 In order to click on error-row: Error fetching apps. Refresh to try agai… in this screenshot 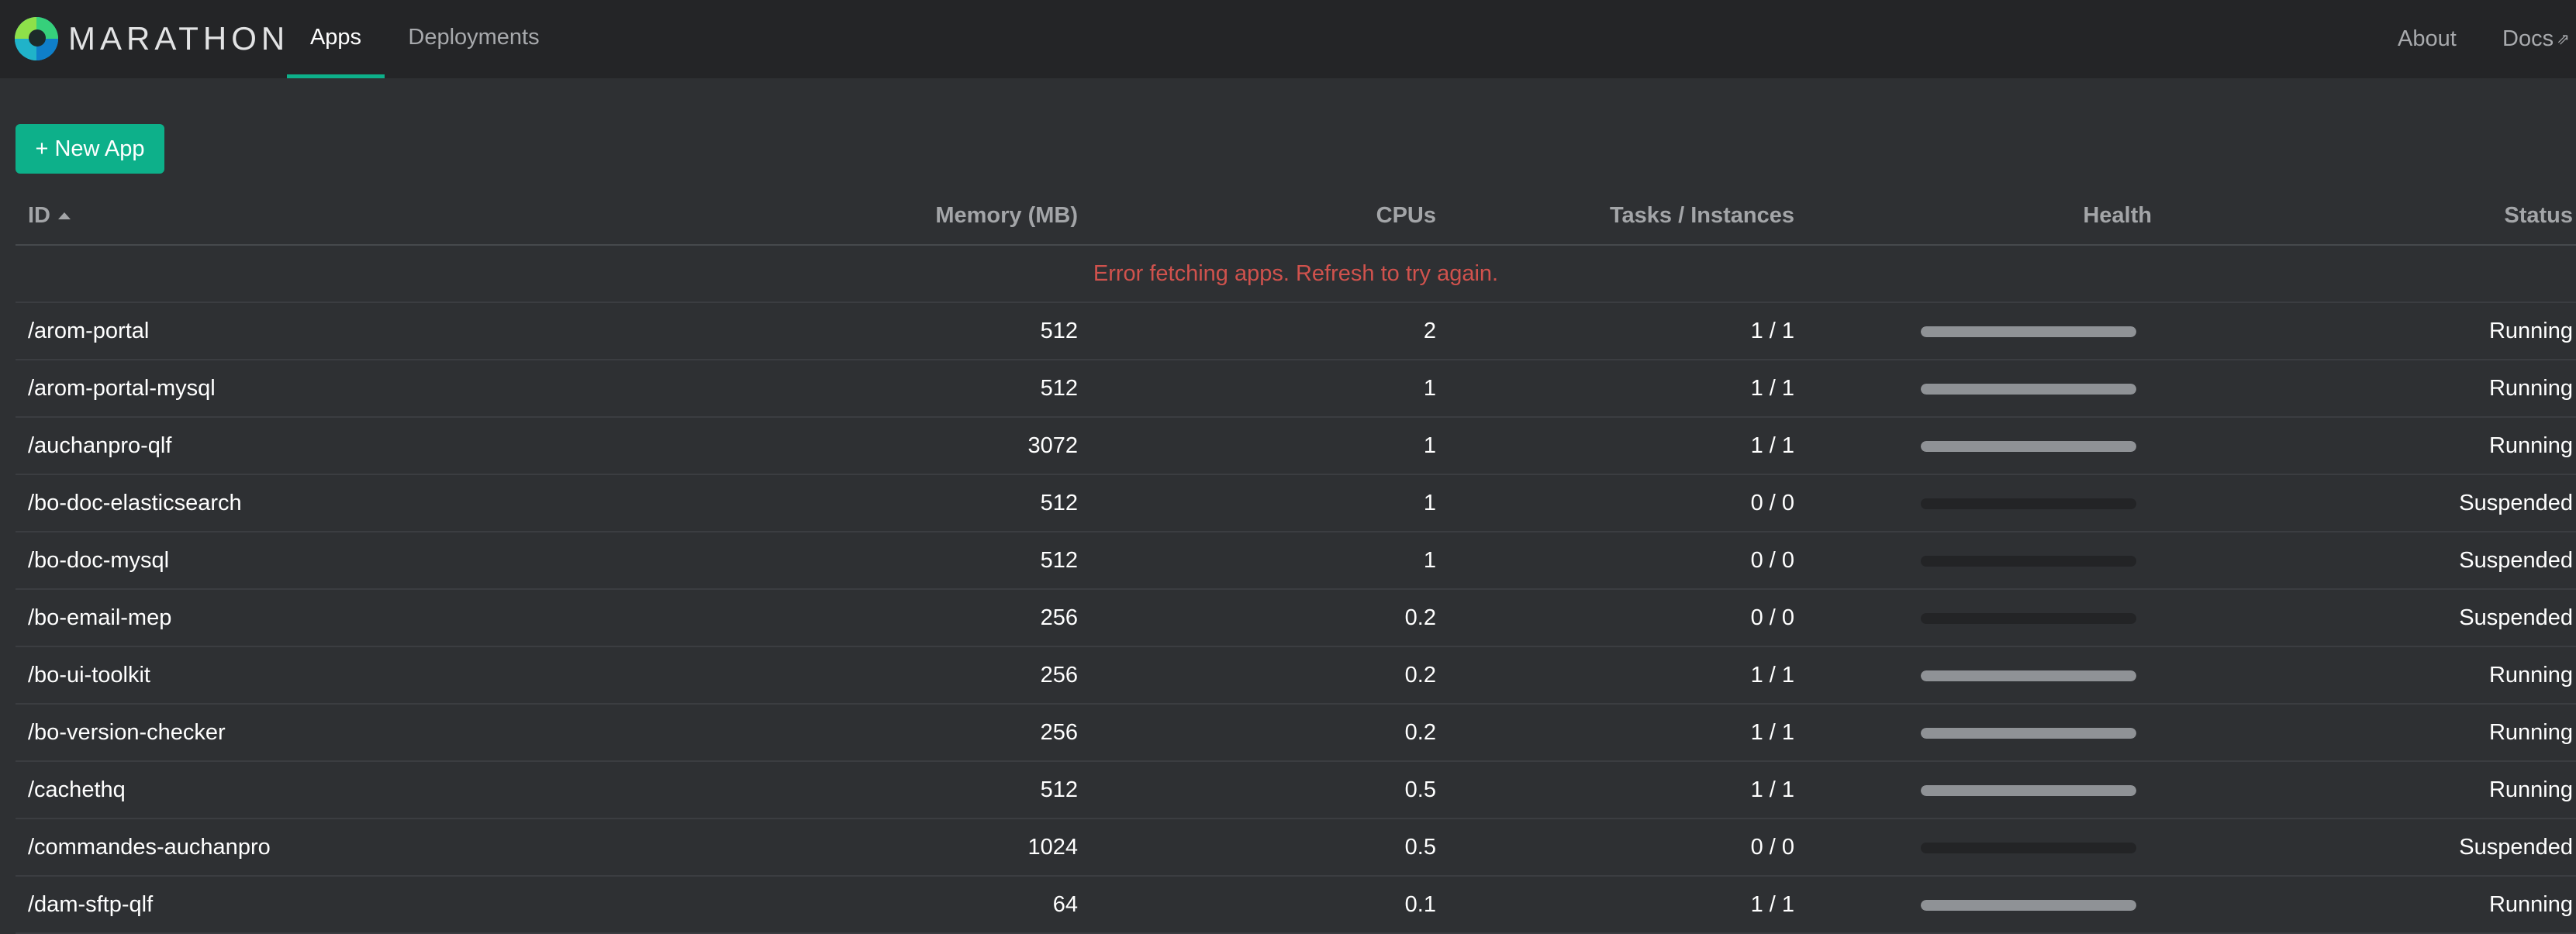, I will do `click(1296, 274)`.